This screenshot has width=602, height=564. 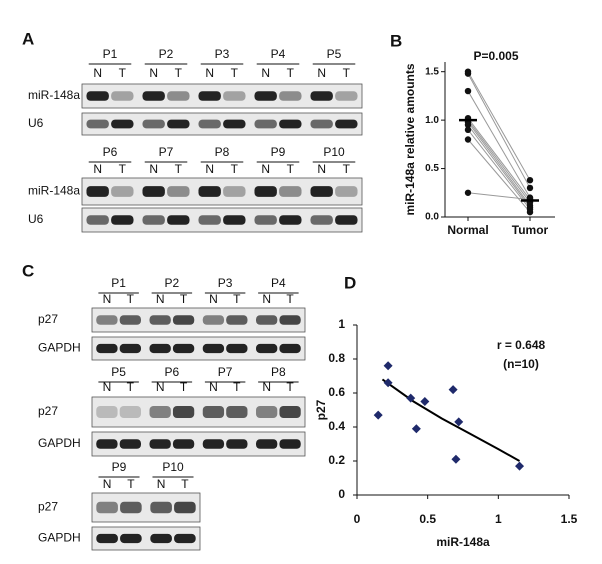 What do you see at coordinates (530, 230) in the screenshot?
I see `x-tick-label: Tumor` at bounding box center [530, 230].